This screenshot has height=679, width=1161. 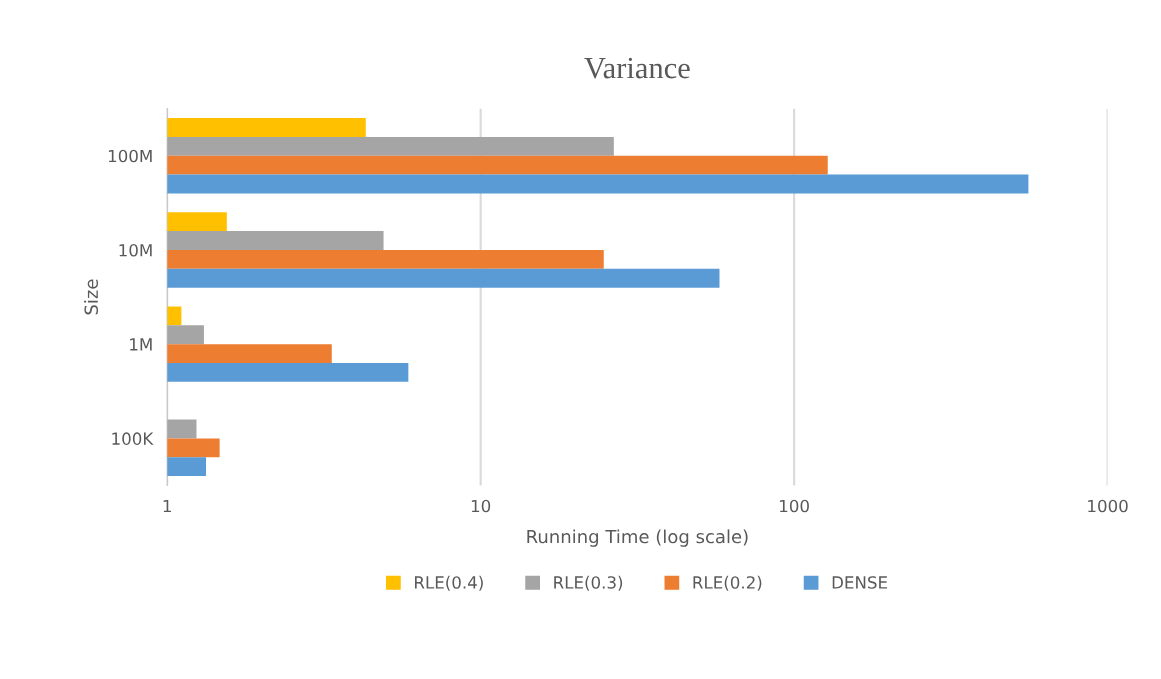 I want to click on x-tick-label: 100, so click(x=794, y=506).